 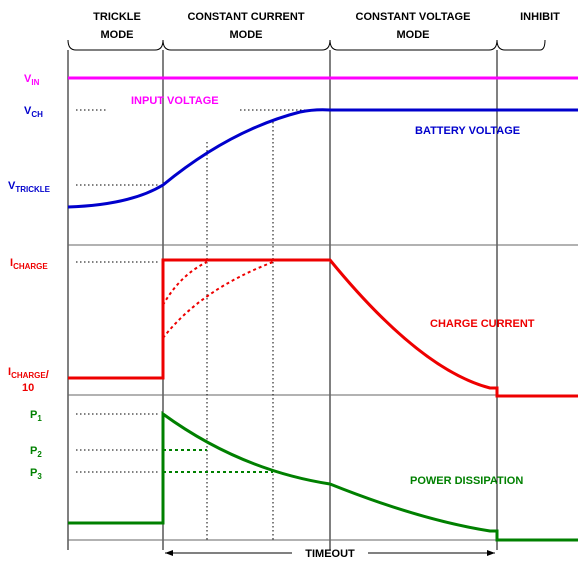 I want to click on p1-label: P1, so click(x=36, y=416).